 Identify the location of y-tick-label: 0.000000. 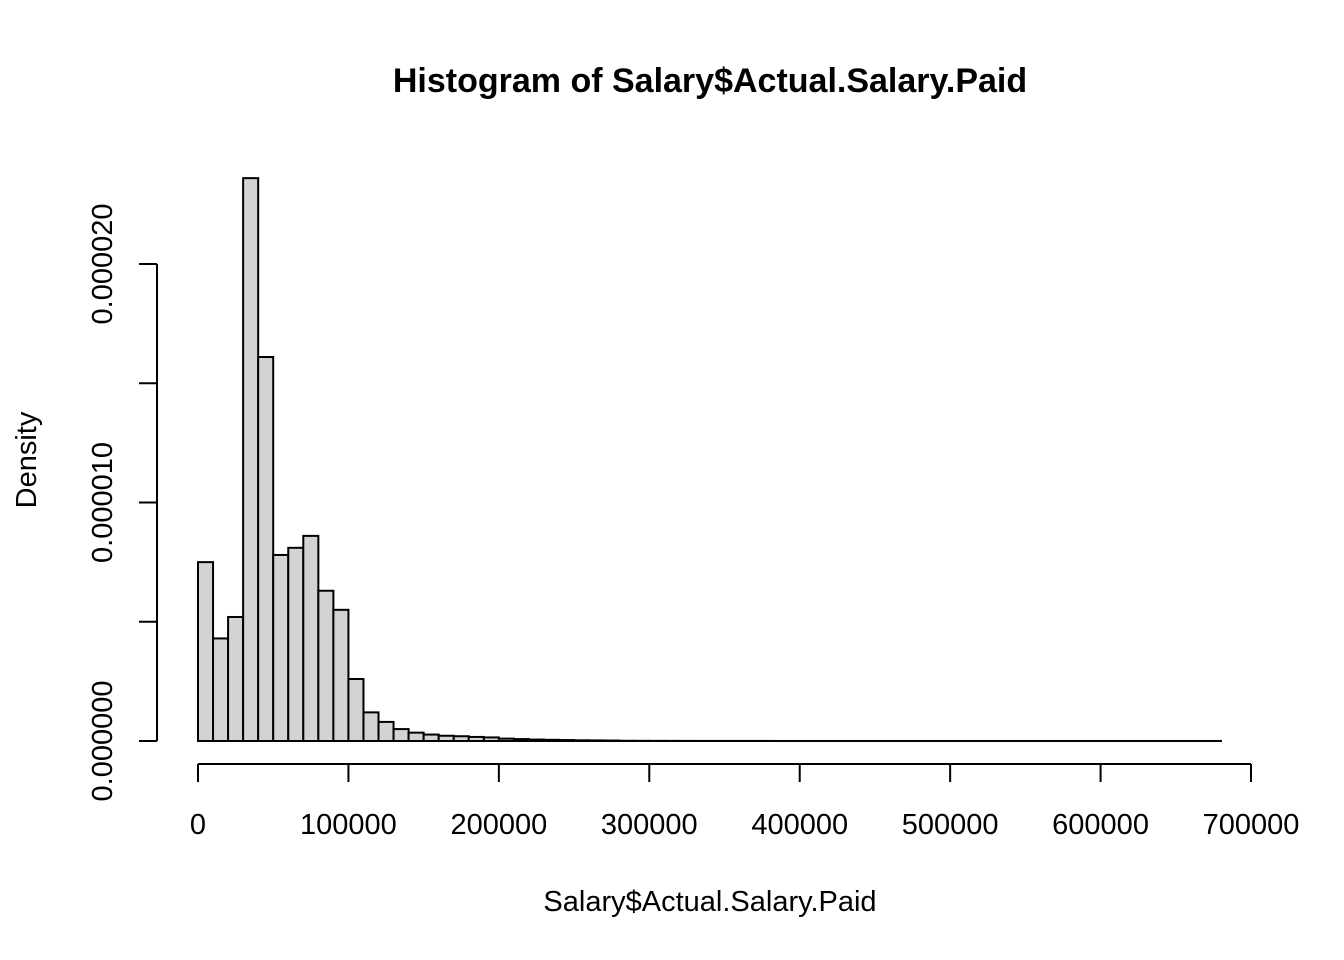
(103, 741).